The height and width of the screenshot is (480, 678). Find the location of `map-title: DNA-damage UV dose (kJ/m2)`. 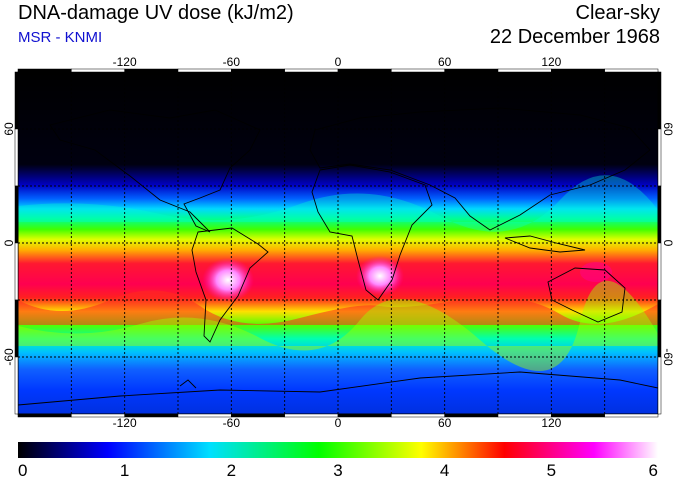

map-title: DNA-damage UV dose (kJ/m2) is located at coordinates (156, 13).